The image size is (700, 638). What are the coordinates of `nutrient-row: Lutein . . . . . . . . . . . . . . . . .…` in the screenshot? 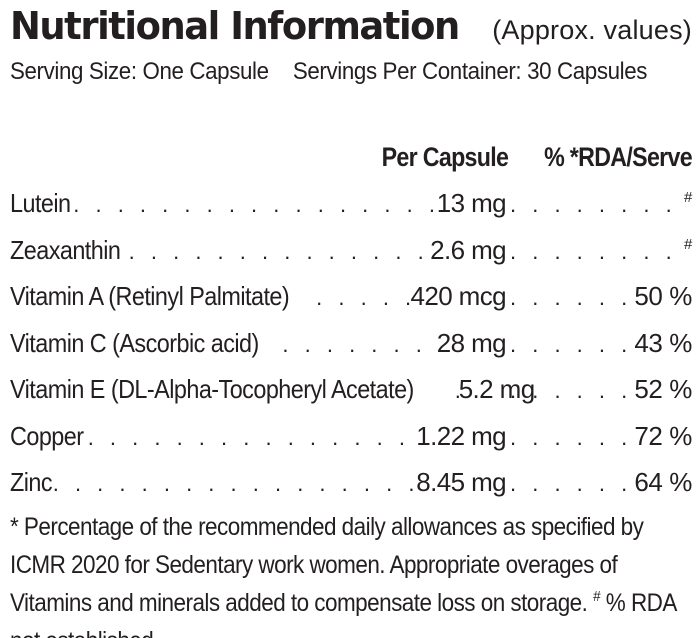 It's located at (351, 203).